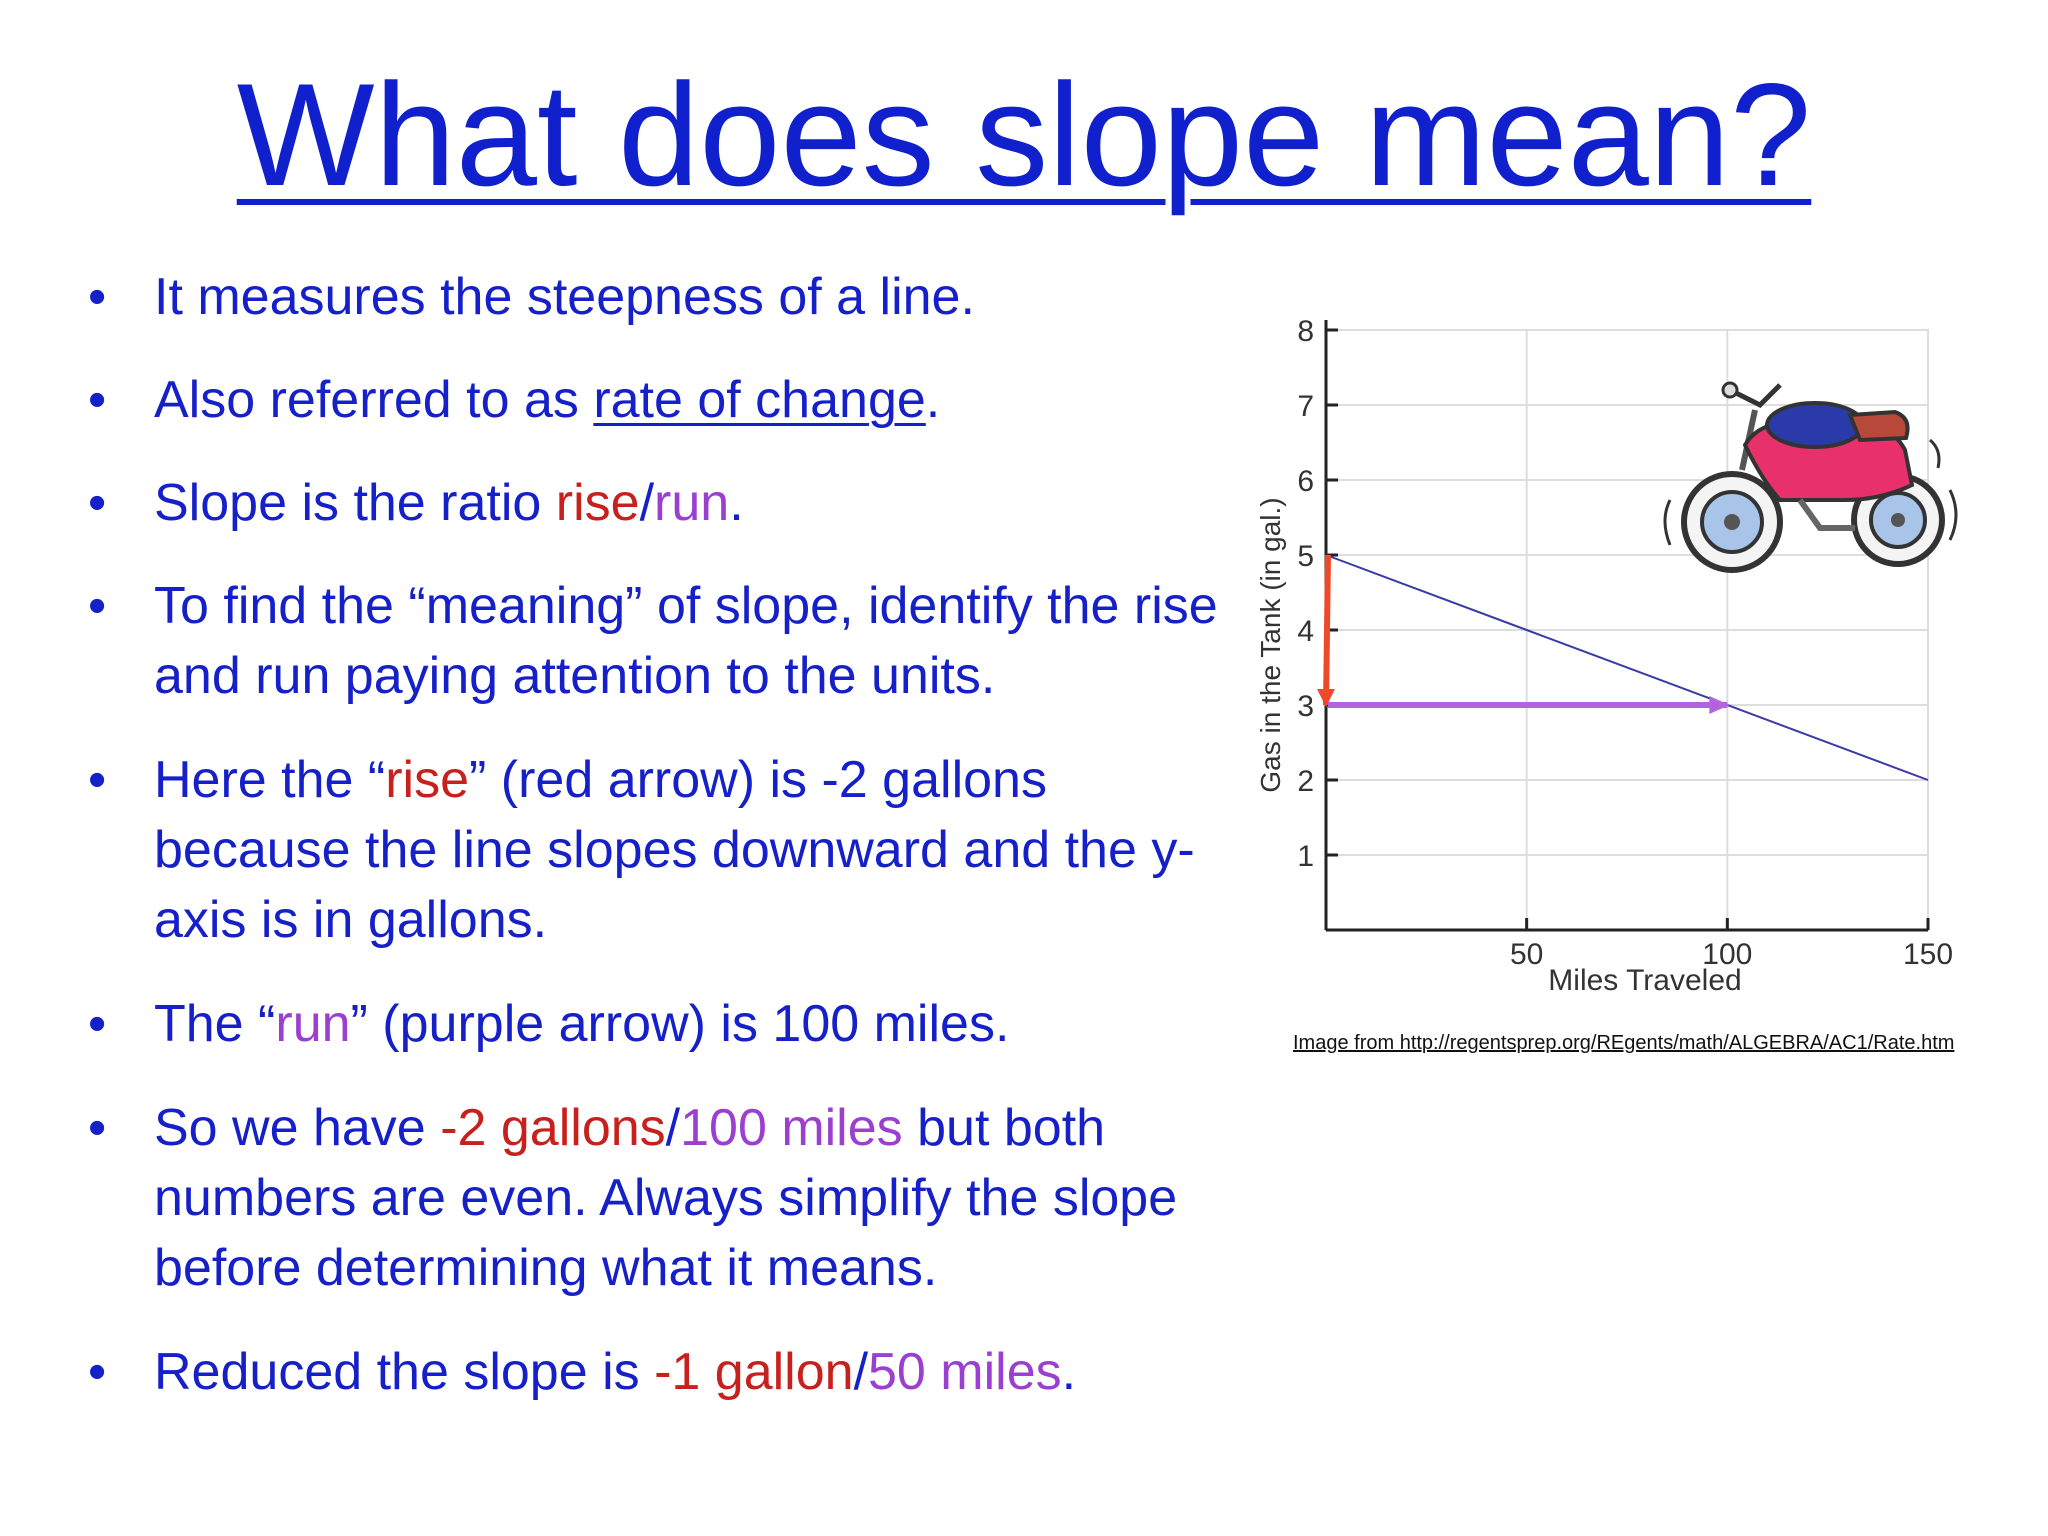  What do you see at coordinates (1305, 331) in the screenshot?
I see `y-tick-label: 8` at bounding box center [1305, 331].